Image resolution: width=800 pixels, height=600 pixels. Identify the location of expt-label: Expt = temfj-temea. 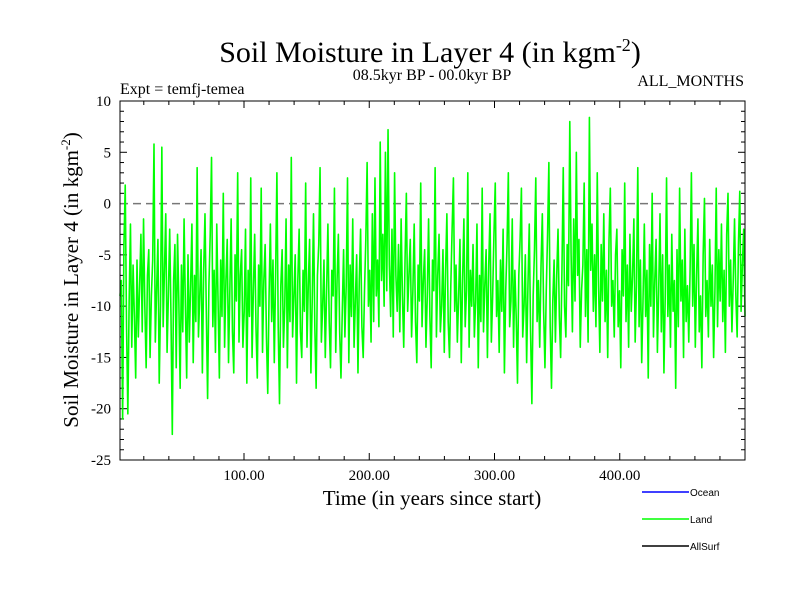
(182, 89).